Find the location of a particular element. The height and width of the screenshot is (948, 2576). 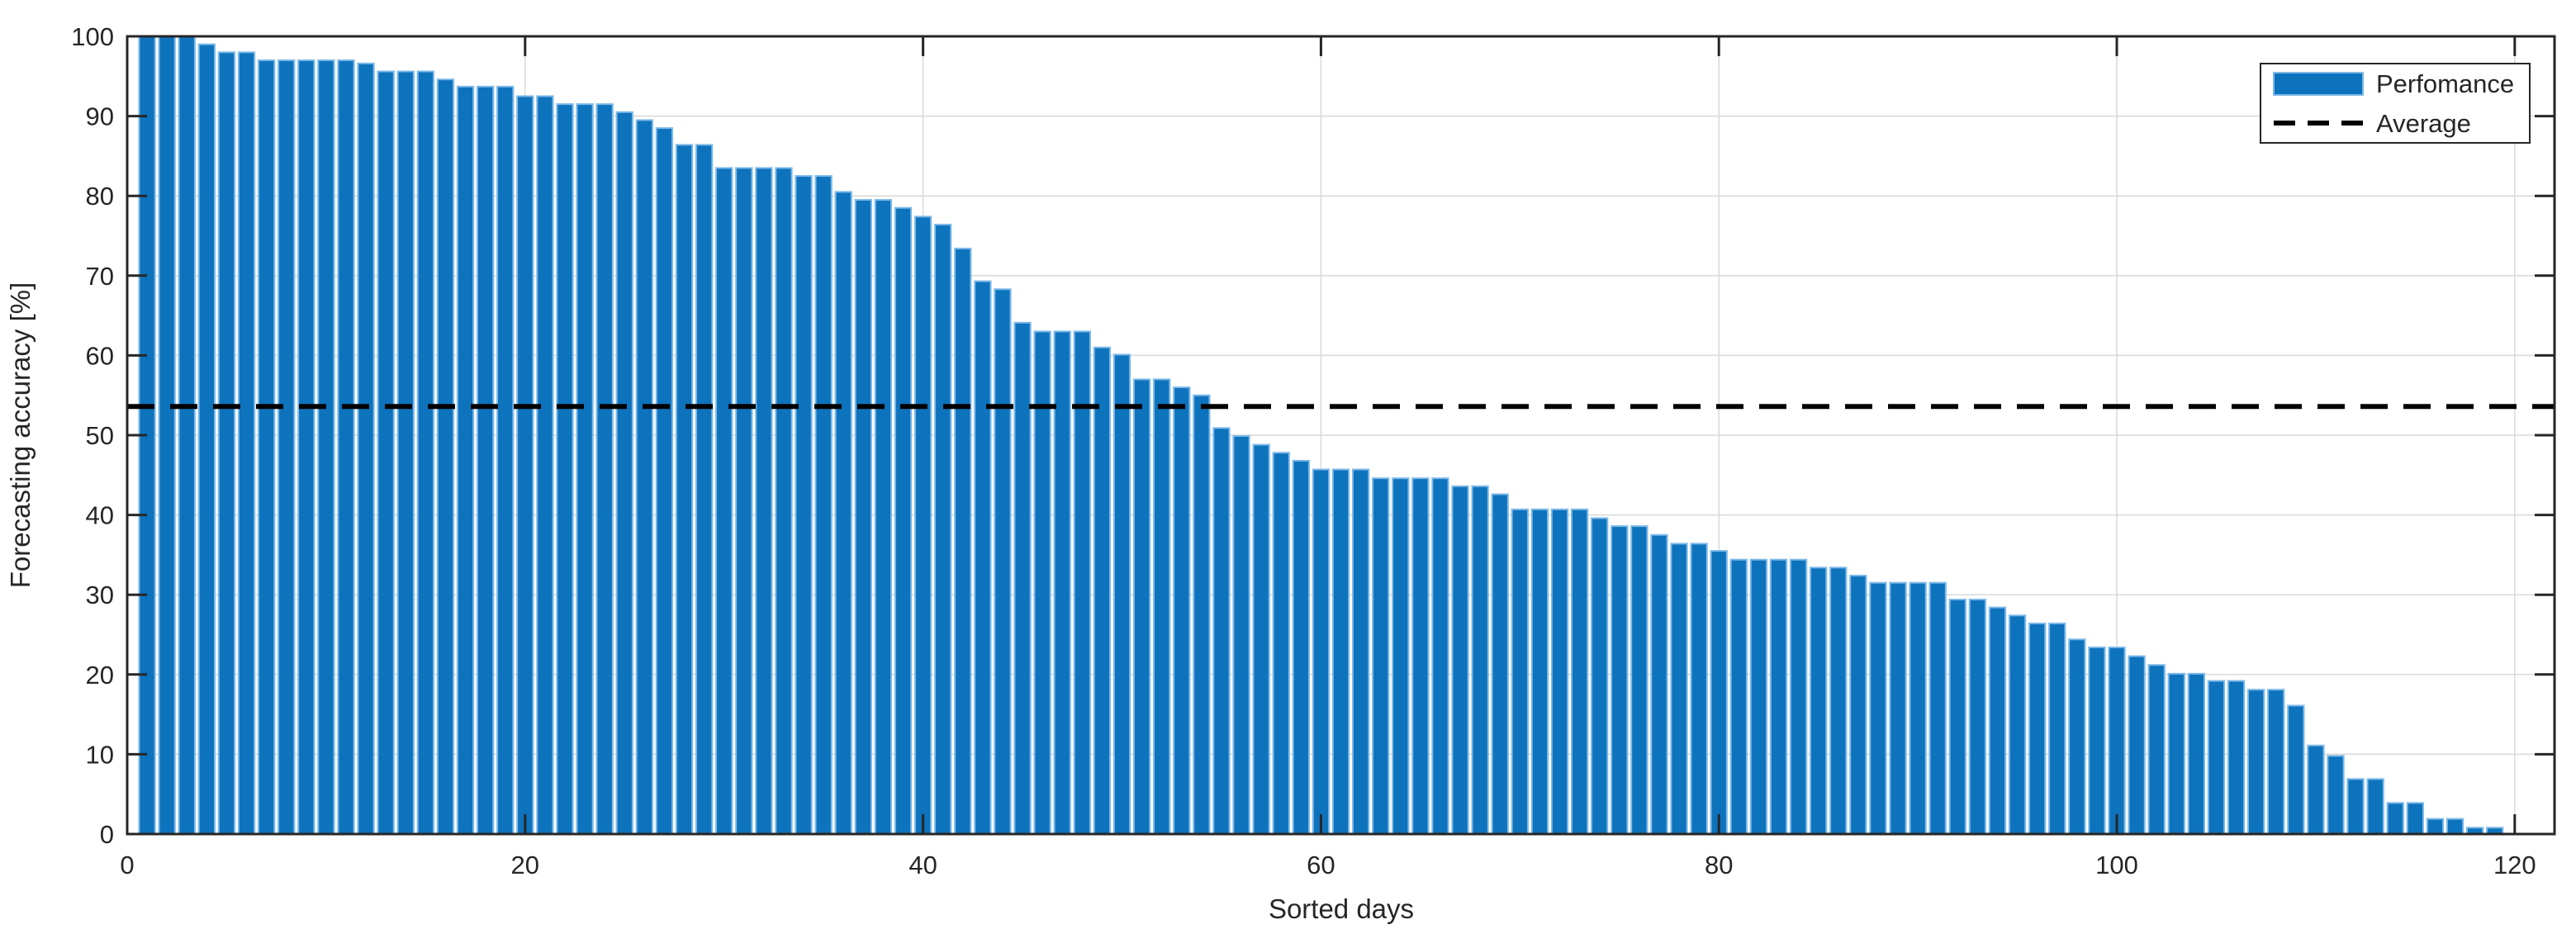

x-tick-label-80: 80 is located at coordinates (1719, 865).